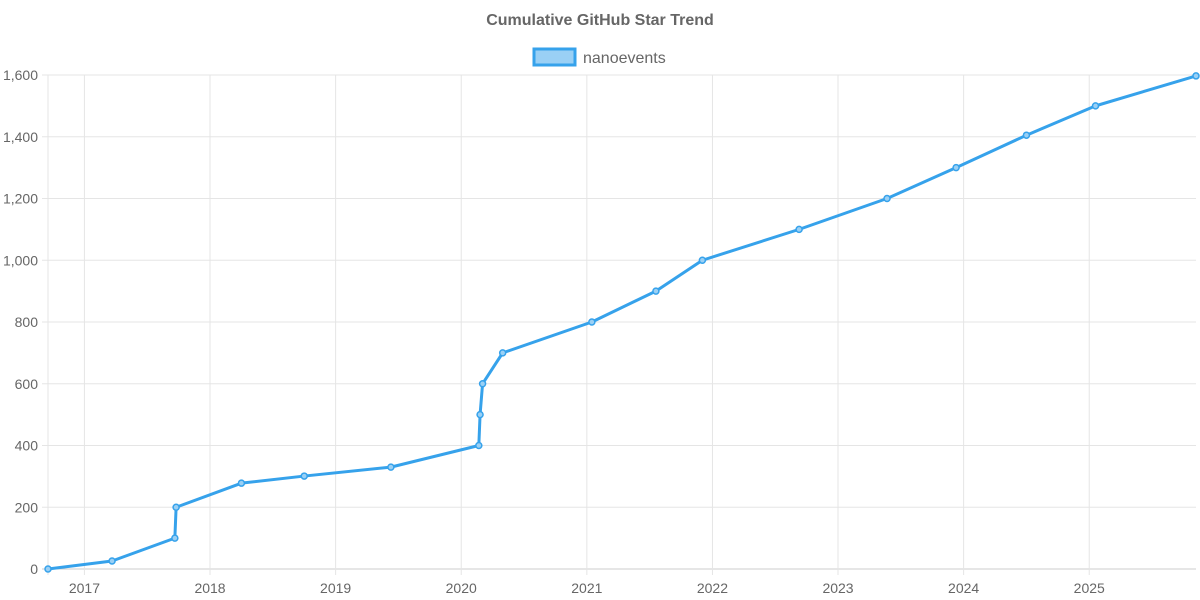 This screenshot has width=1200, height=600. Describe the element at coordinates (27, 384) in the screenshot. I see `y-tick-label: 600` at that location.